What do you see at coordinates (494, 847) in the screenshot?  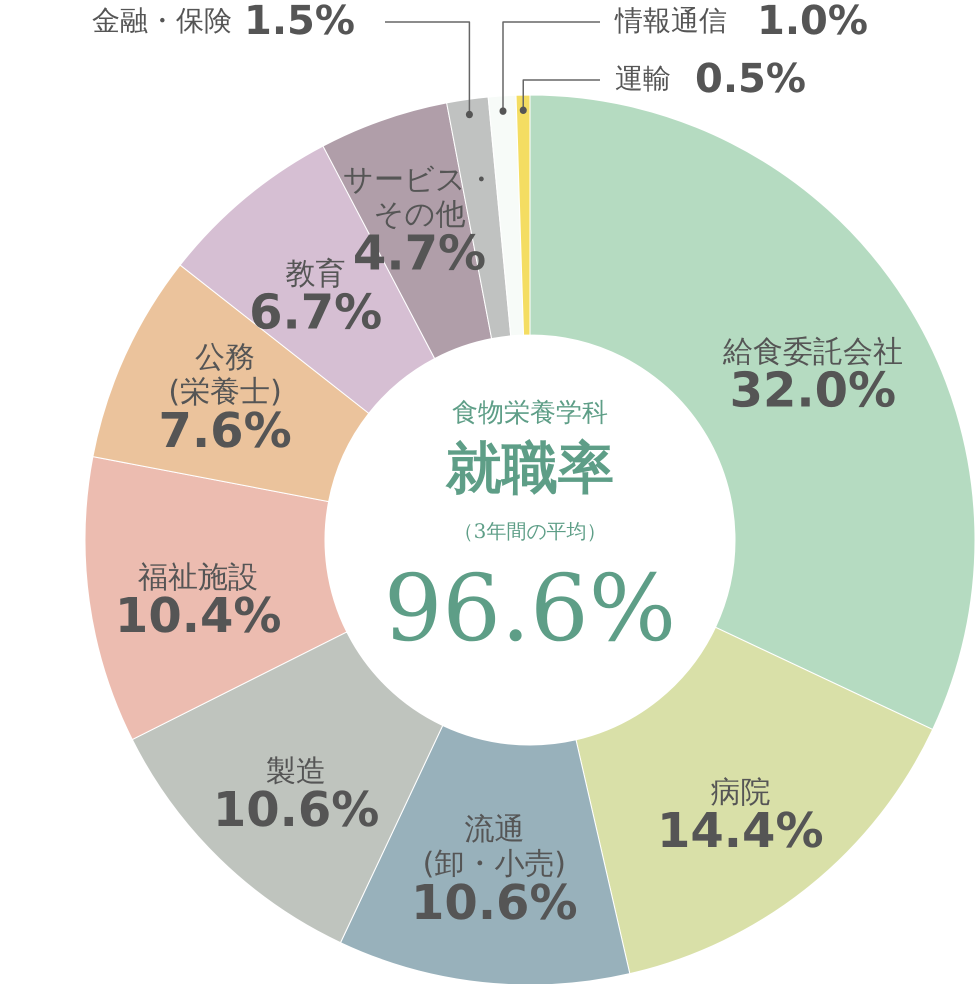 I see `slice-label: 流通(卸・小売)` at bounding box center [494, 847].